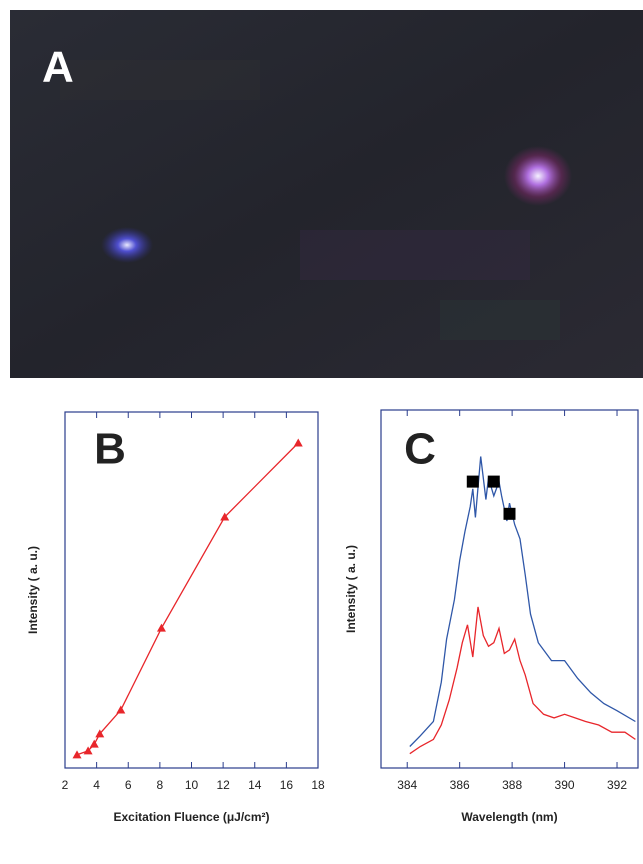 This screenshot has height=864, width=643. I want to click on panel-label: B, so click(110, 449).